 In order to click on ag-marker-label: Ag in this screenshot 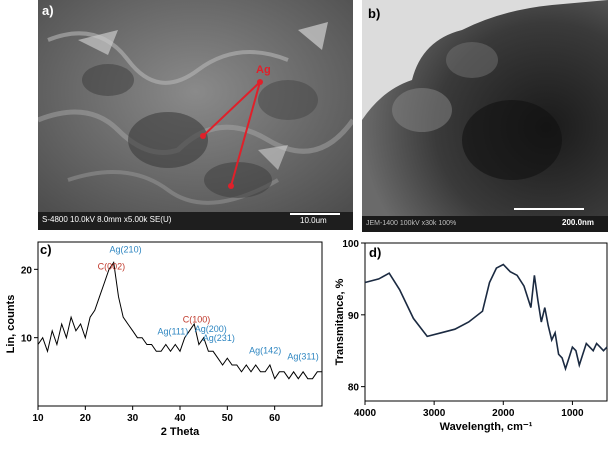, I will do `click(263, 70)`.